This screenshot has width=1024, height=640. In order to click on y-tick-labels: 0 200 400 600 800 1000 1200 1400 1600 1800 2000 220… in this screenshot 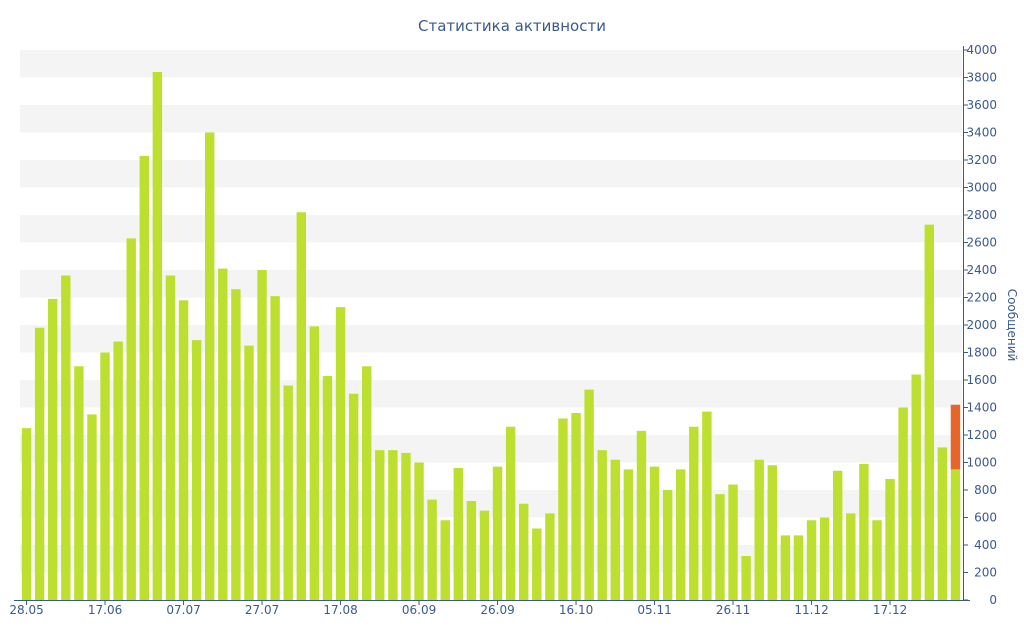, I will do `click(981, 325)`.